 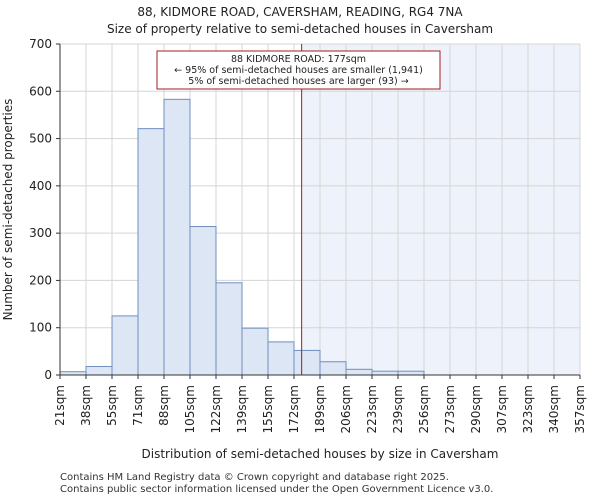 I want to click on bar-38sqm, so click(x=99, y=370).